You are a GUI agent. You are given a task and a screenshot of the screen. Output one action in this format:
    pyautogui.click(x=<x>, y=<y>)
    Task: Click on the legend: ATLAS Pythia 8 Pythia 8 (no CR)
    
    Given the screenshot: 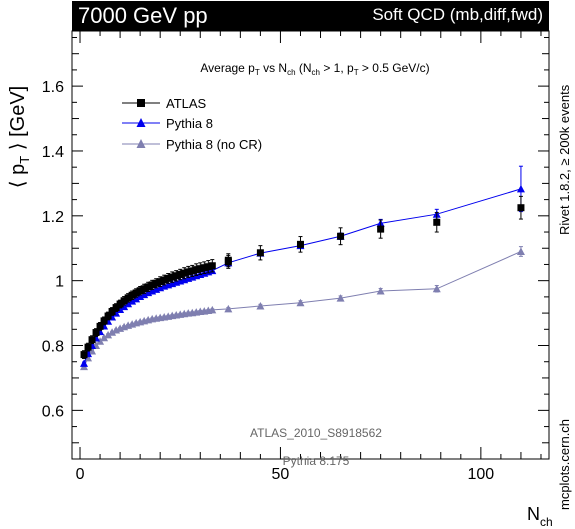 What is the action you would take?
    pyautogui.click(x=192, y=124)
    